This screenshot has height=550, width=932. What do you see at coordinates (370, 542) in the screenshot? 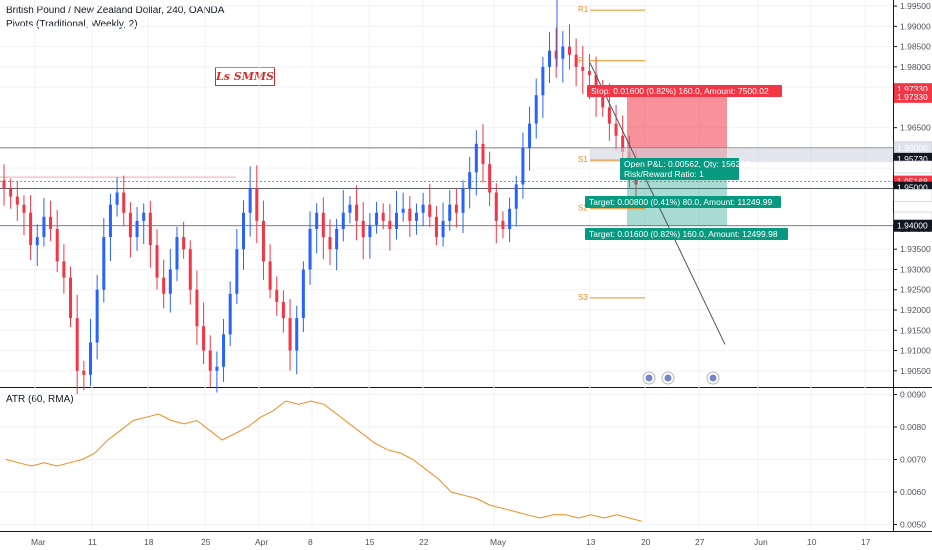
I see `time-tick-label: 15` at bounding box center [370, 542].